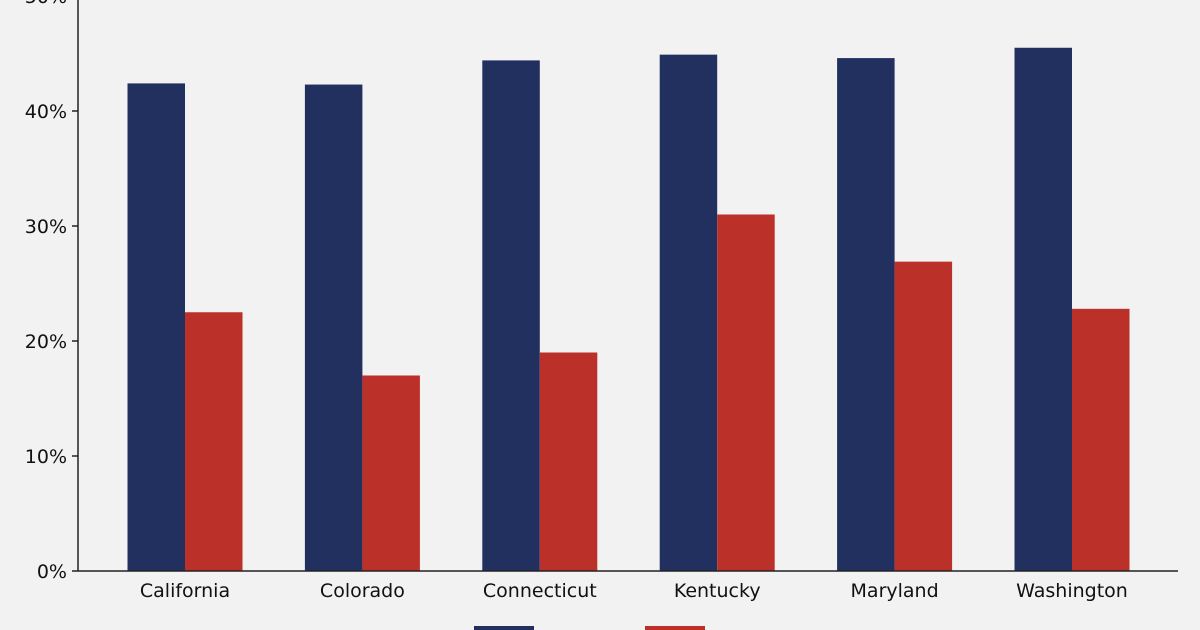 This screenshot has height=630, width=1200. Describe the element at coordinates (51, 291) in the screenshot. I see `y-ticks-layer: 0% 10% 20% 30% 40% 50%` at that location.